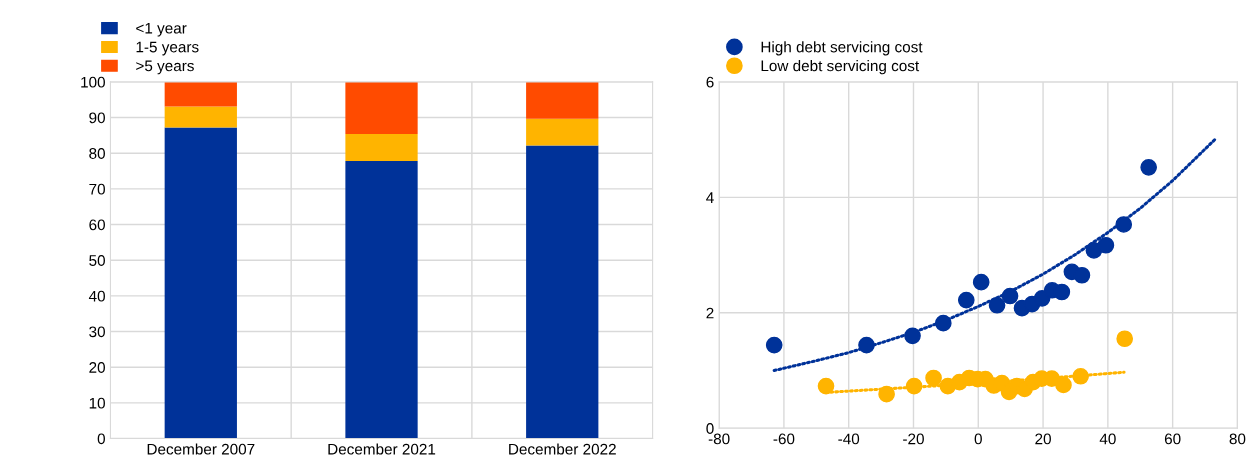  Describe the element at coordinates (97, 118) in the screenshot. I see `y-tick-label: 90` at that location.